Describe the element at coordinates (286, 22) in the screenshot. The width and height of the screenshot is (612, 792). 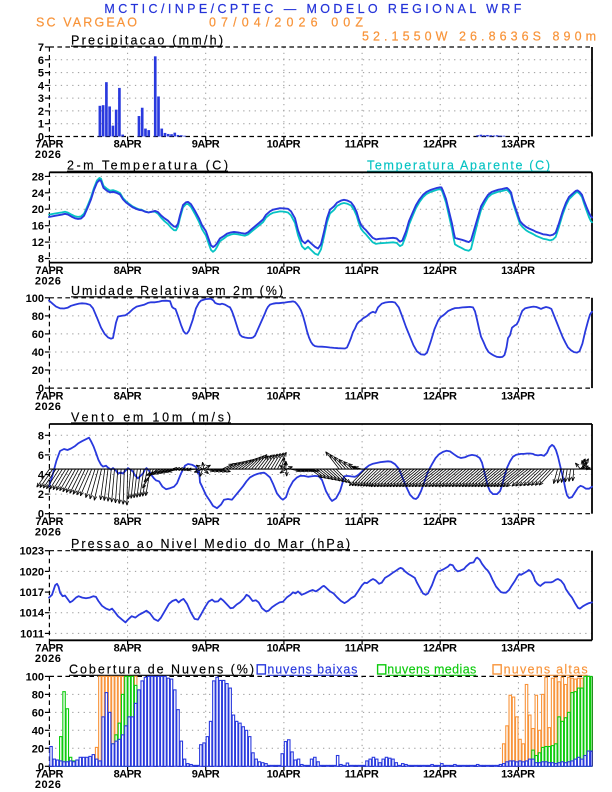
I see `svg-text: 07/04/2026 00Z` at that location.